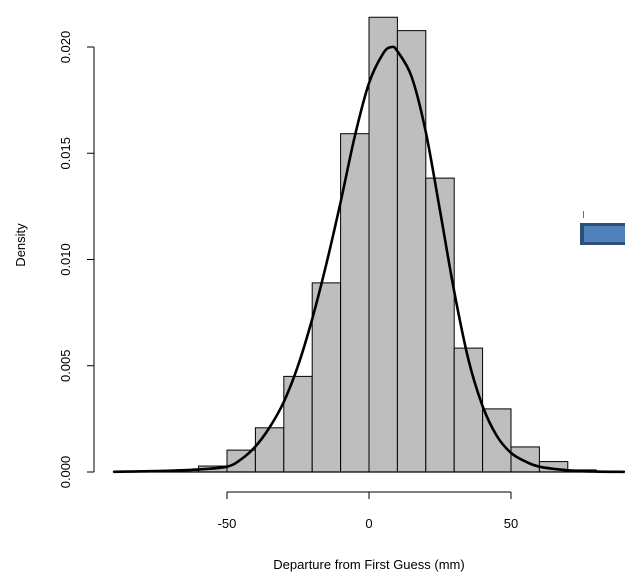 The height and width of the screenshot is (575, 625). I want to click on y-tick-label: 0.020, so click(65, 47).